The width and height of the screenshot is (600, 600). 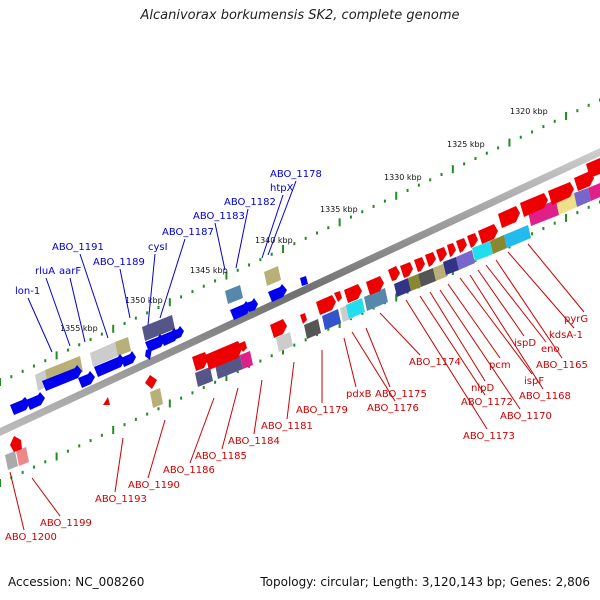 What do you see at coordinates (339, 209) in the screenshot?
I see `ruler-label: 1335 kbp` at bounding box center [339, 209].